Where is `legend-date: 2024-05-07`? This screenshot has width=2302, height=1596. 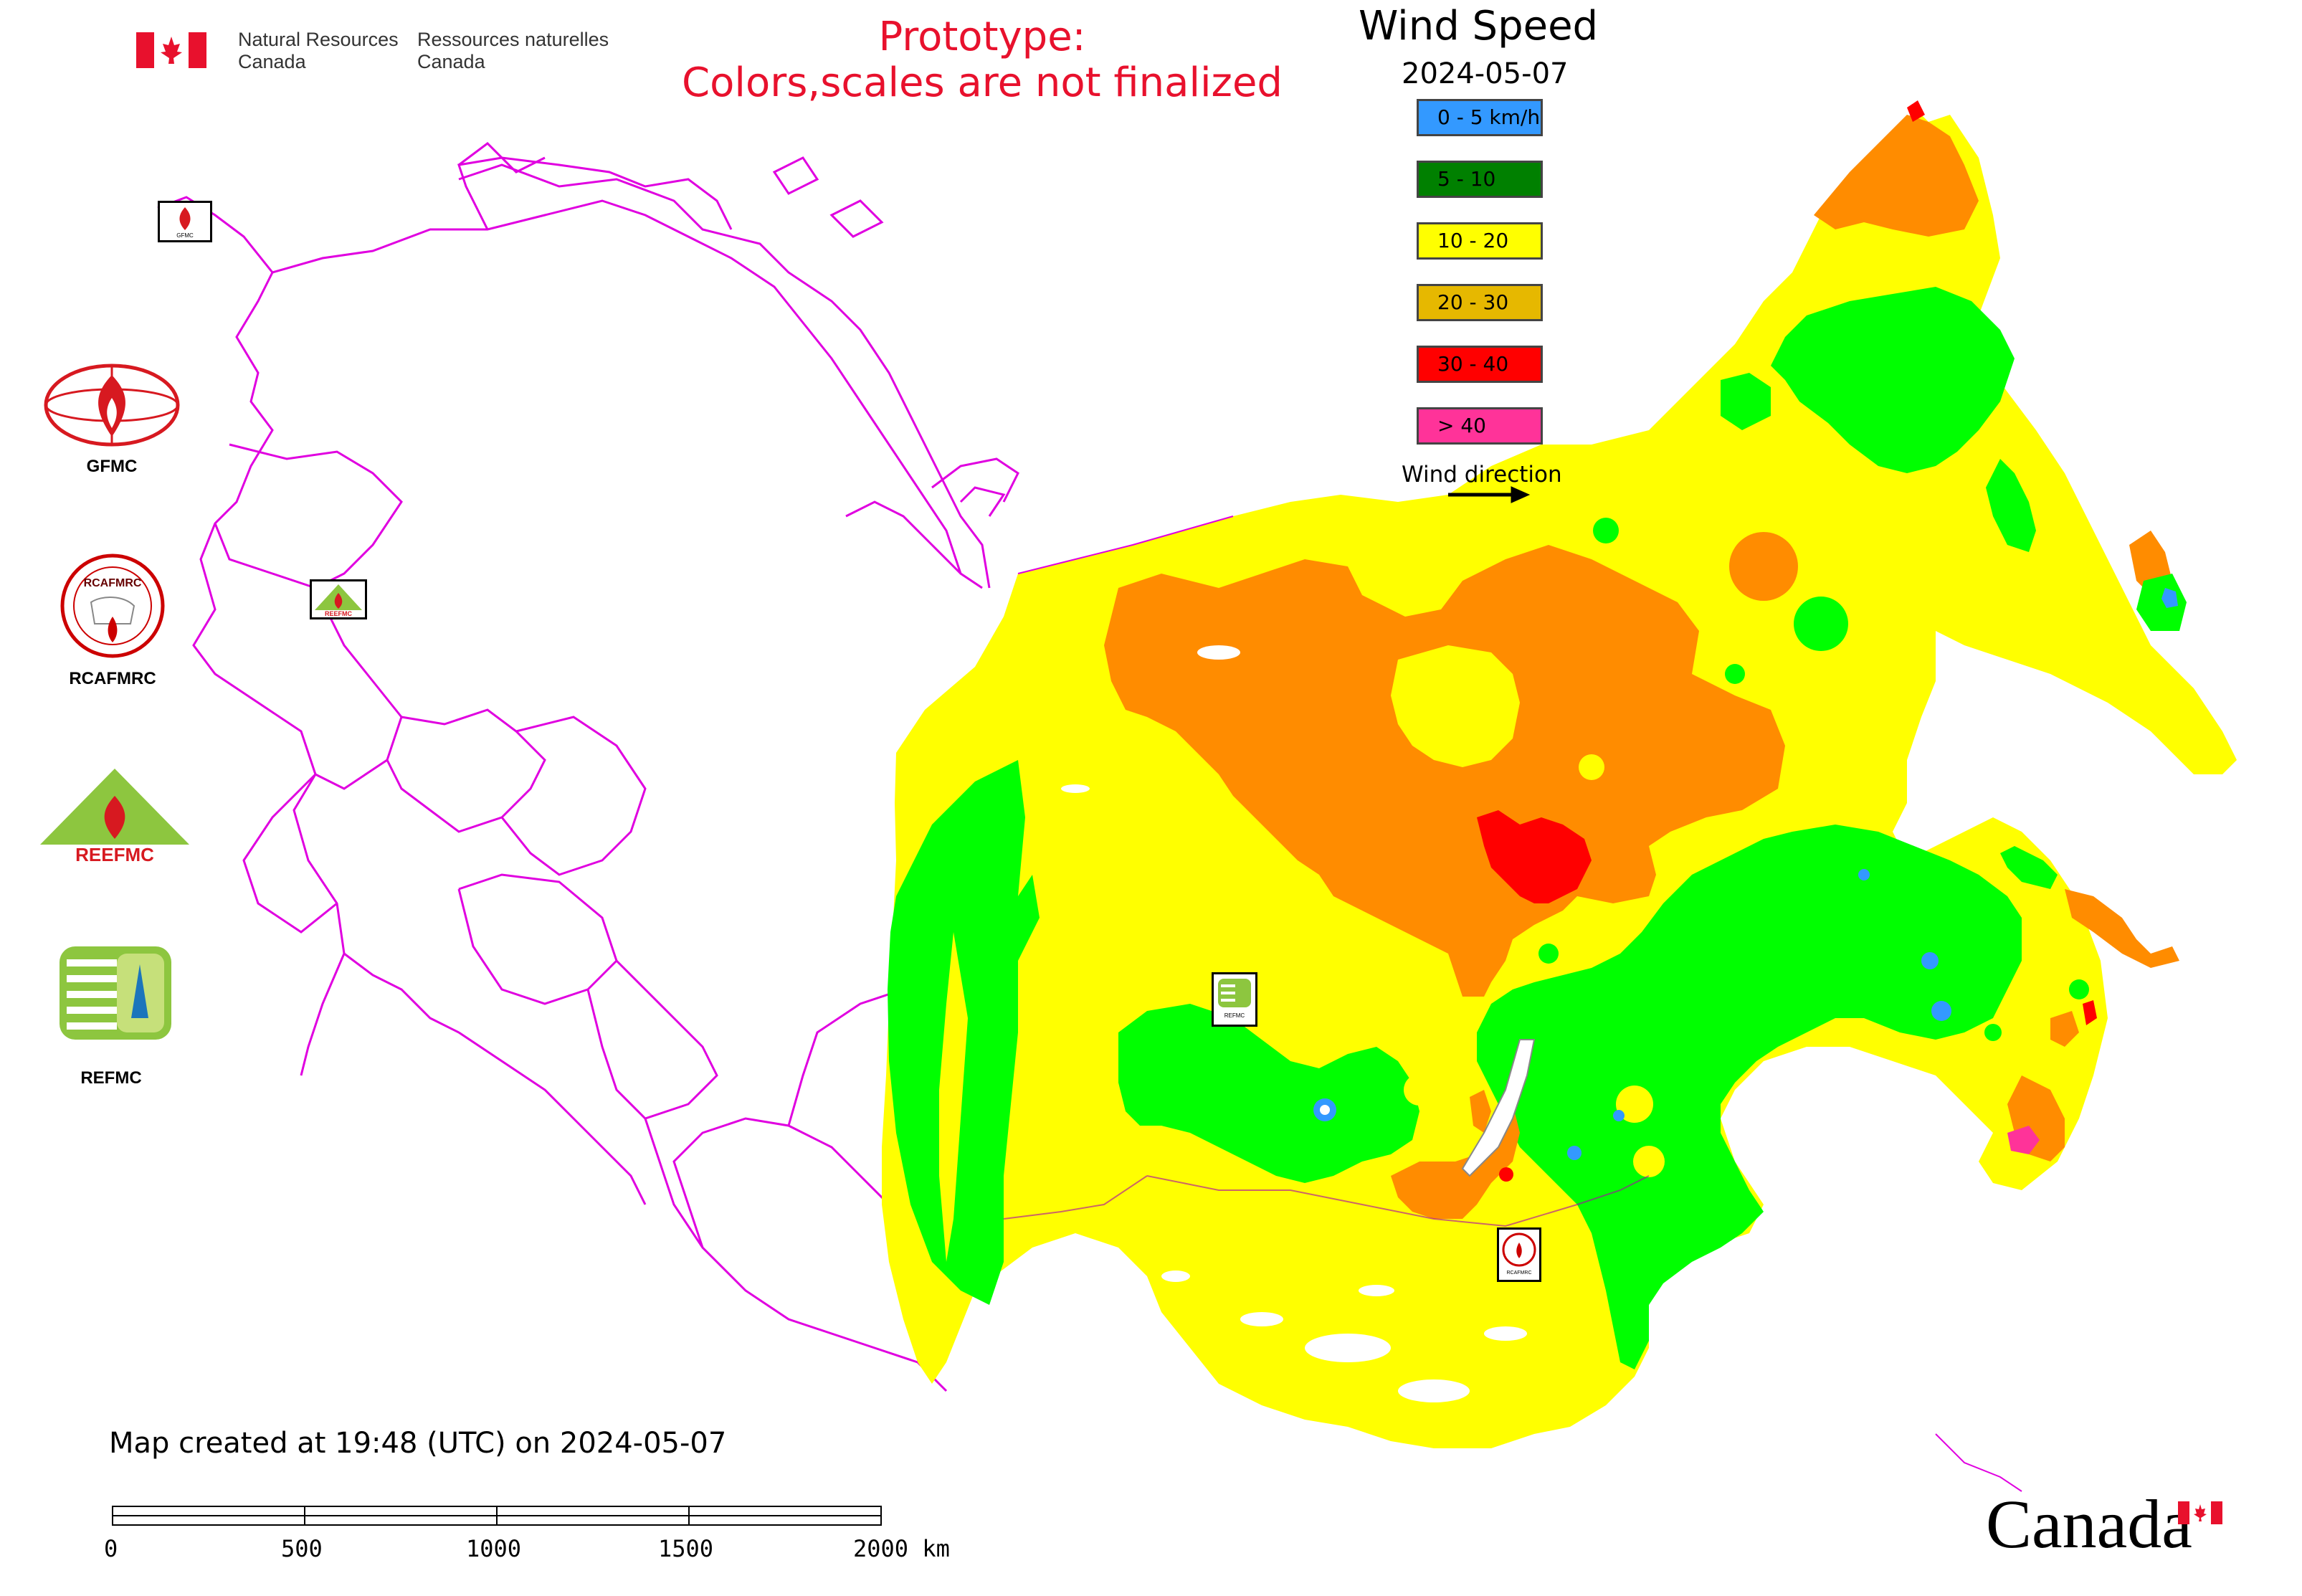
legend-date: 2024-05-07 is located at coordinates (1486, 73).